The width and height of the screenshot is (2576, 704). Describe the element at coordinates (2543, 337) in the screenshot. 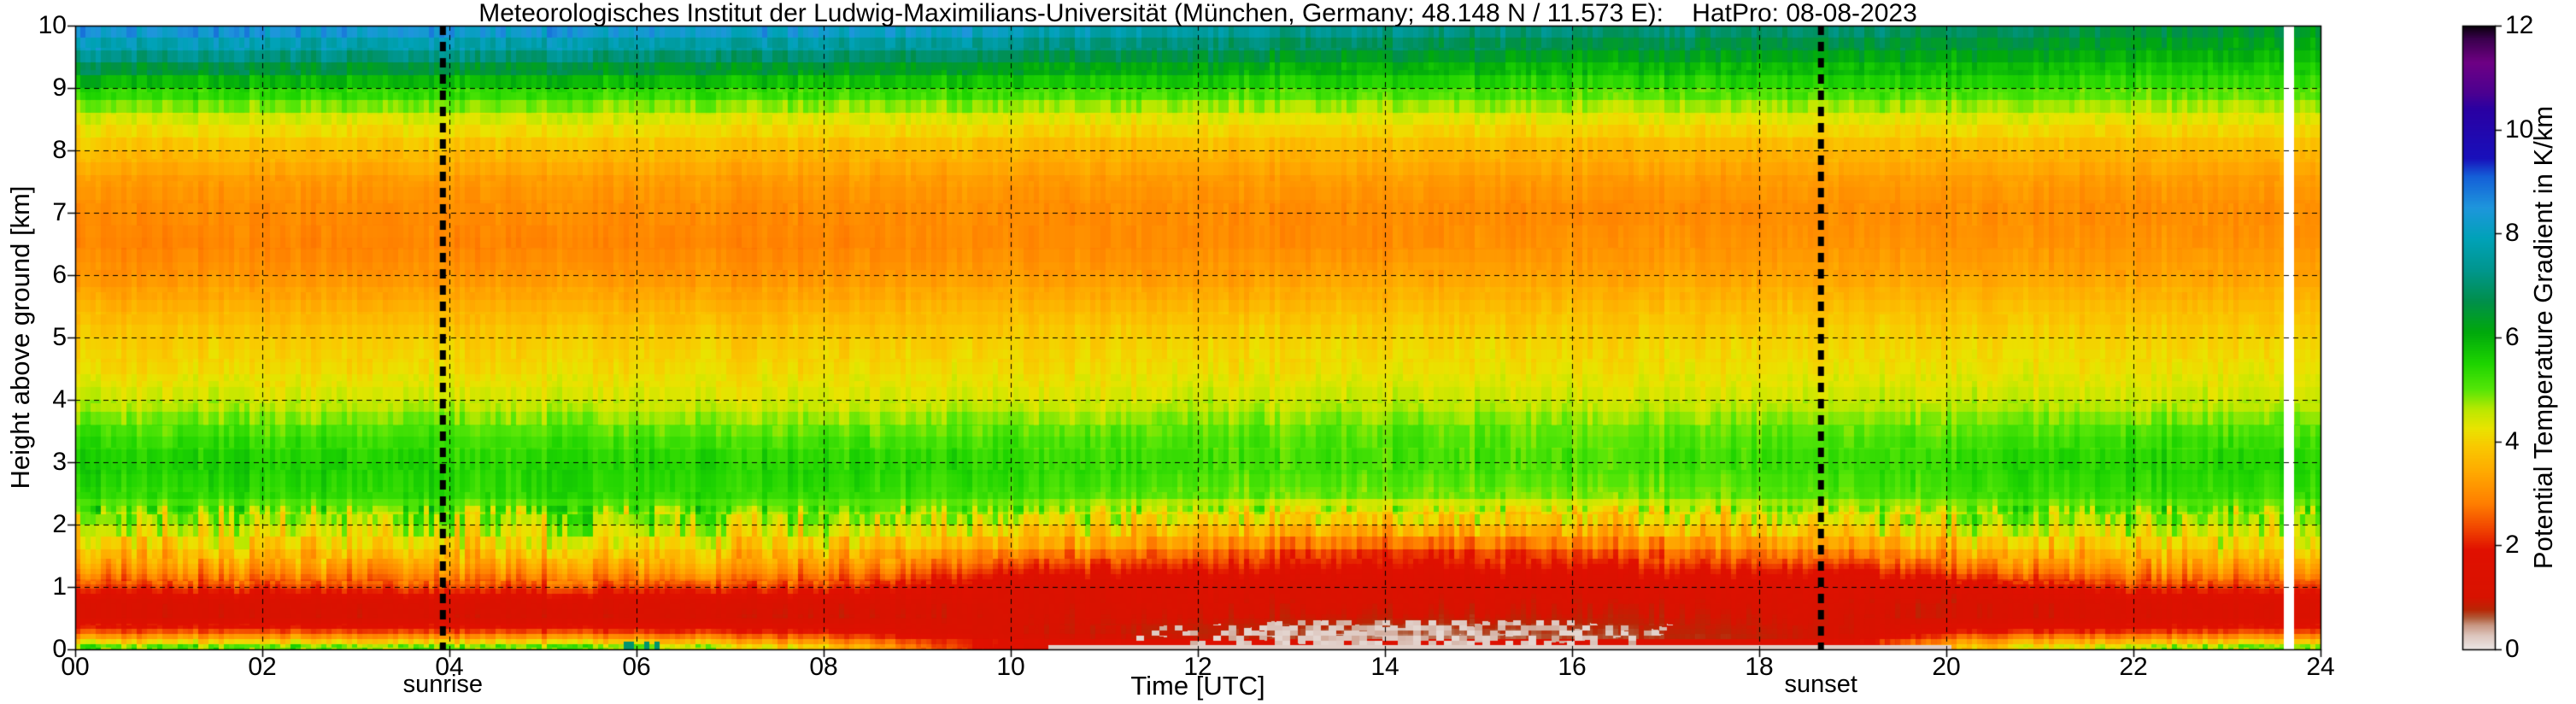

I see `colorbar-label: Potential Temperature Gradient in K/km` at that location.